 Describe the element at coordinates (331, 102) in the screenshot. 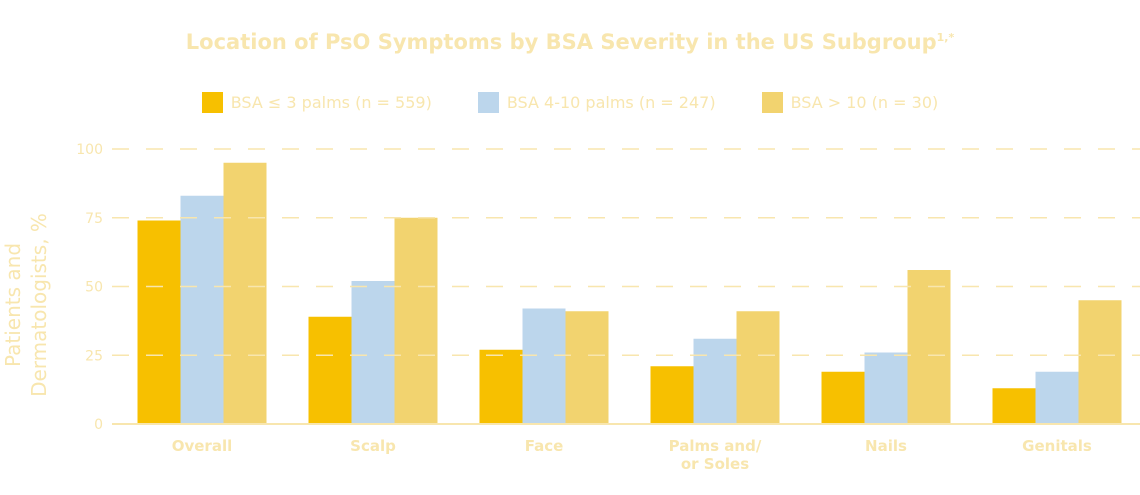

I see `legend-label: BSA ≤ 3 palms (n = 559)` at that location.